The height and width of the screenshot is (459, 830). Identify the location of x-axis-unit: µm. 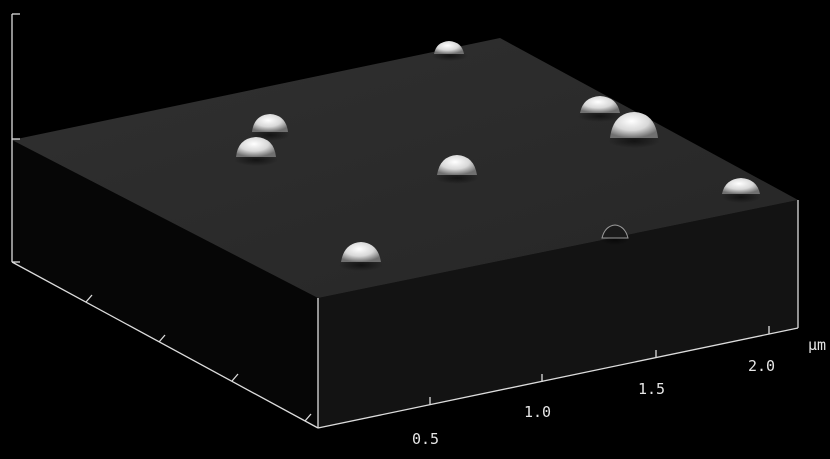
(817, 345).